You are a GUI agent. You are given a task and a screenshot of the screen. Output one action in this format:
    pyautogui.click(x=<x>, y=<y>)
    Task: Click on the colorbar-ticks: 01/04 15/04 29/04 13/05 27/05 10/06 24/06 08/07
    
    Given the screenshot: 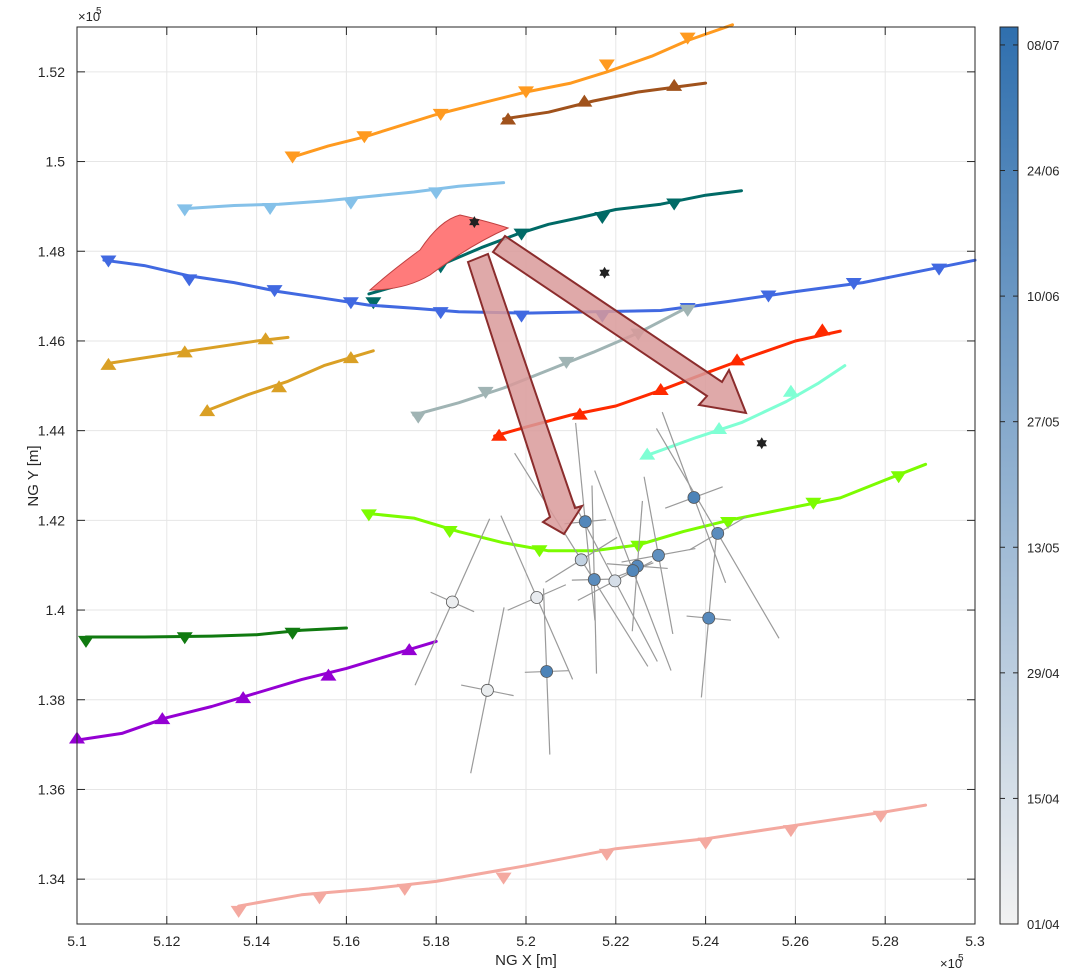 What is the action you would take?
    pyautogui.click(x=1030, y=485)
    